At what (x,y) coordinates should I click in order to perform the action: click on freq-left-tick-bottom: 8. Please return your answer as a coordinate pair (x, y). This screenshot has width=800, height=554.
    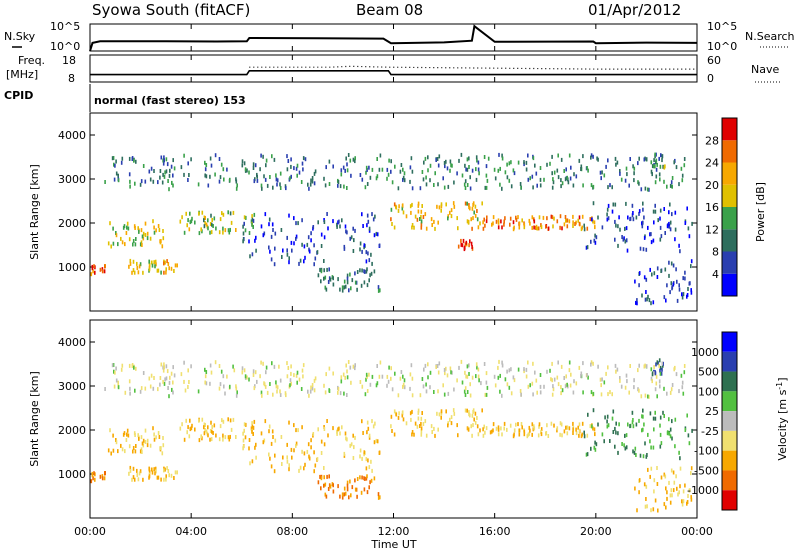
    Looking at the image, I should click on (71, 78).